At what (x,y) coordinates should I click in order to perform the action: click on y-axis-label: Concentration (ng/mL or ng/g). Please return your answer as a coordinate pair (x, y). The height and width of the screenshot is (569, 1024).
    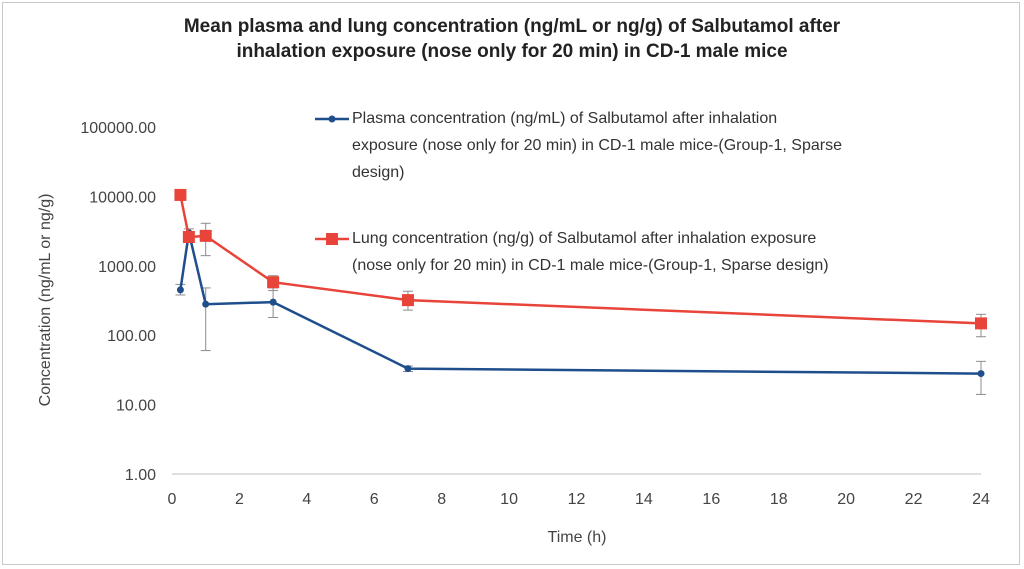
    Looking at the image, I should click on (45, 300).